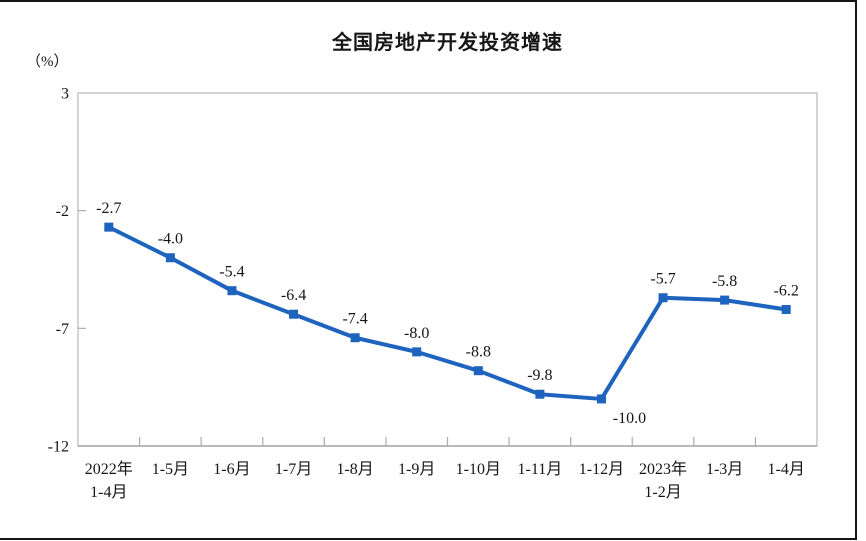  What do you see at coordinates (416, 469) in the screenshot?
I see `x-tick-label: 1-9月` at bounding box center [416, 469].